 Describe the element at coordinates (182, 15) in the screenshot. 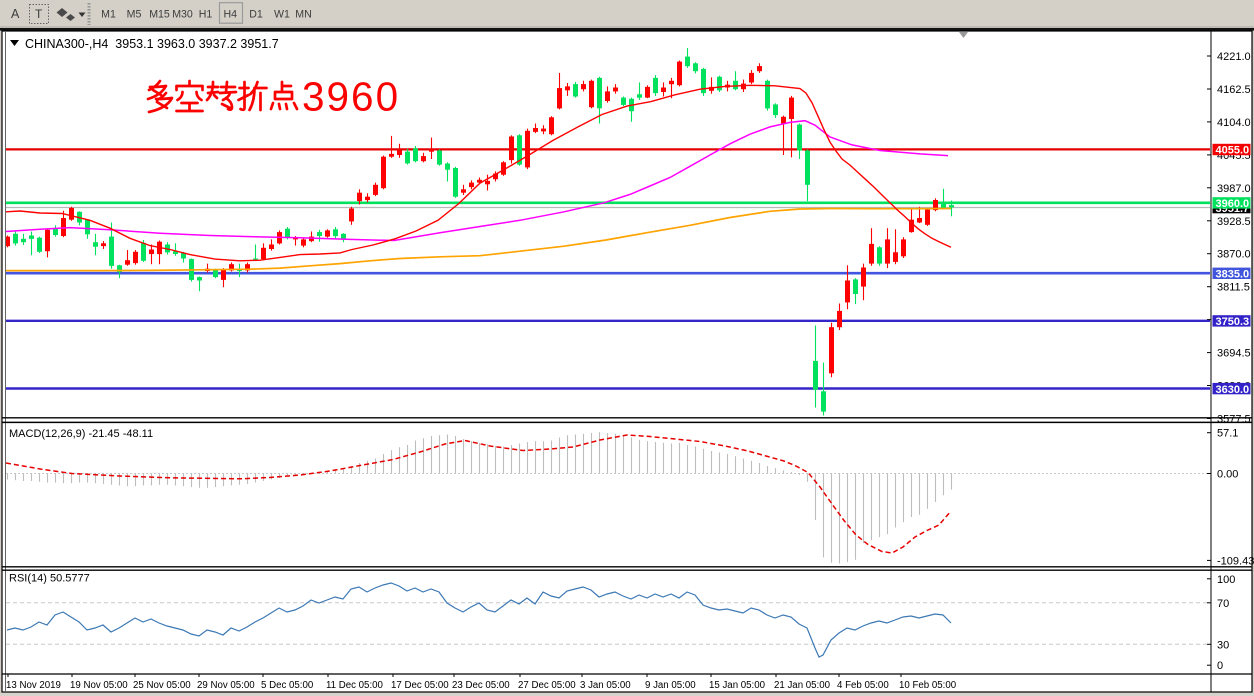

I see `svg-text: M30` at that location.